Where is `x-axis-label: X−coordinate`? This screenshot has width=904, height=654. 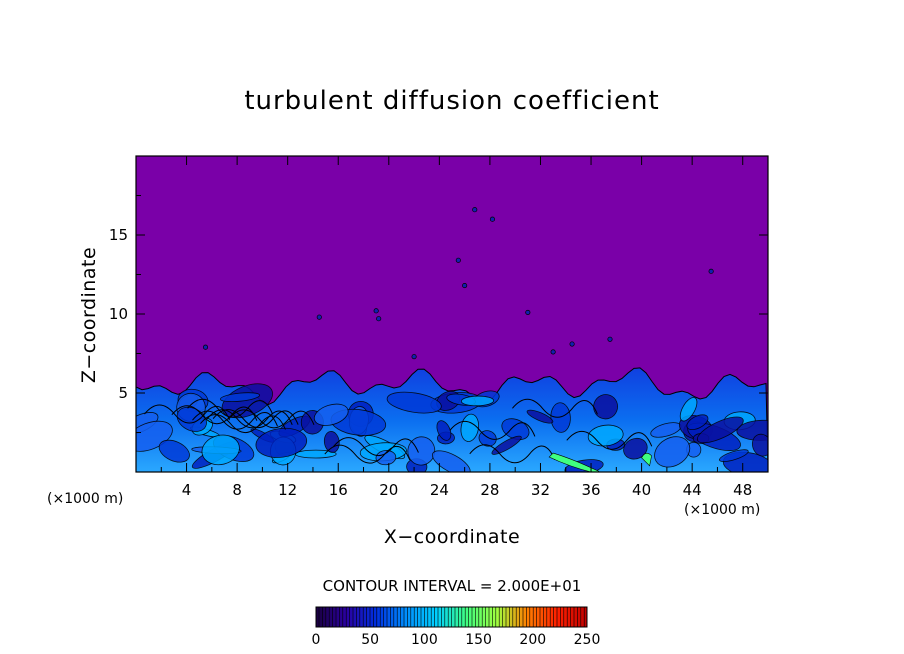 x-axis-label: X−coordinate is located at coordinates (452, 537).